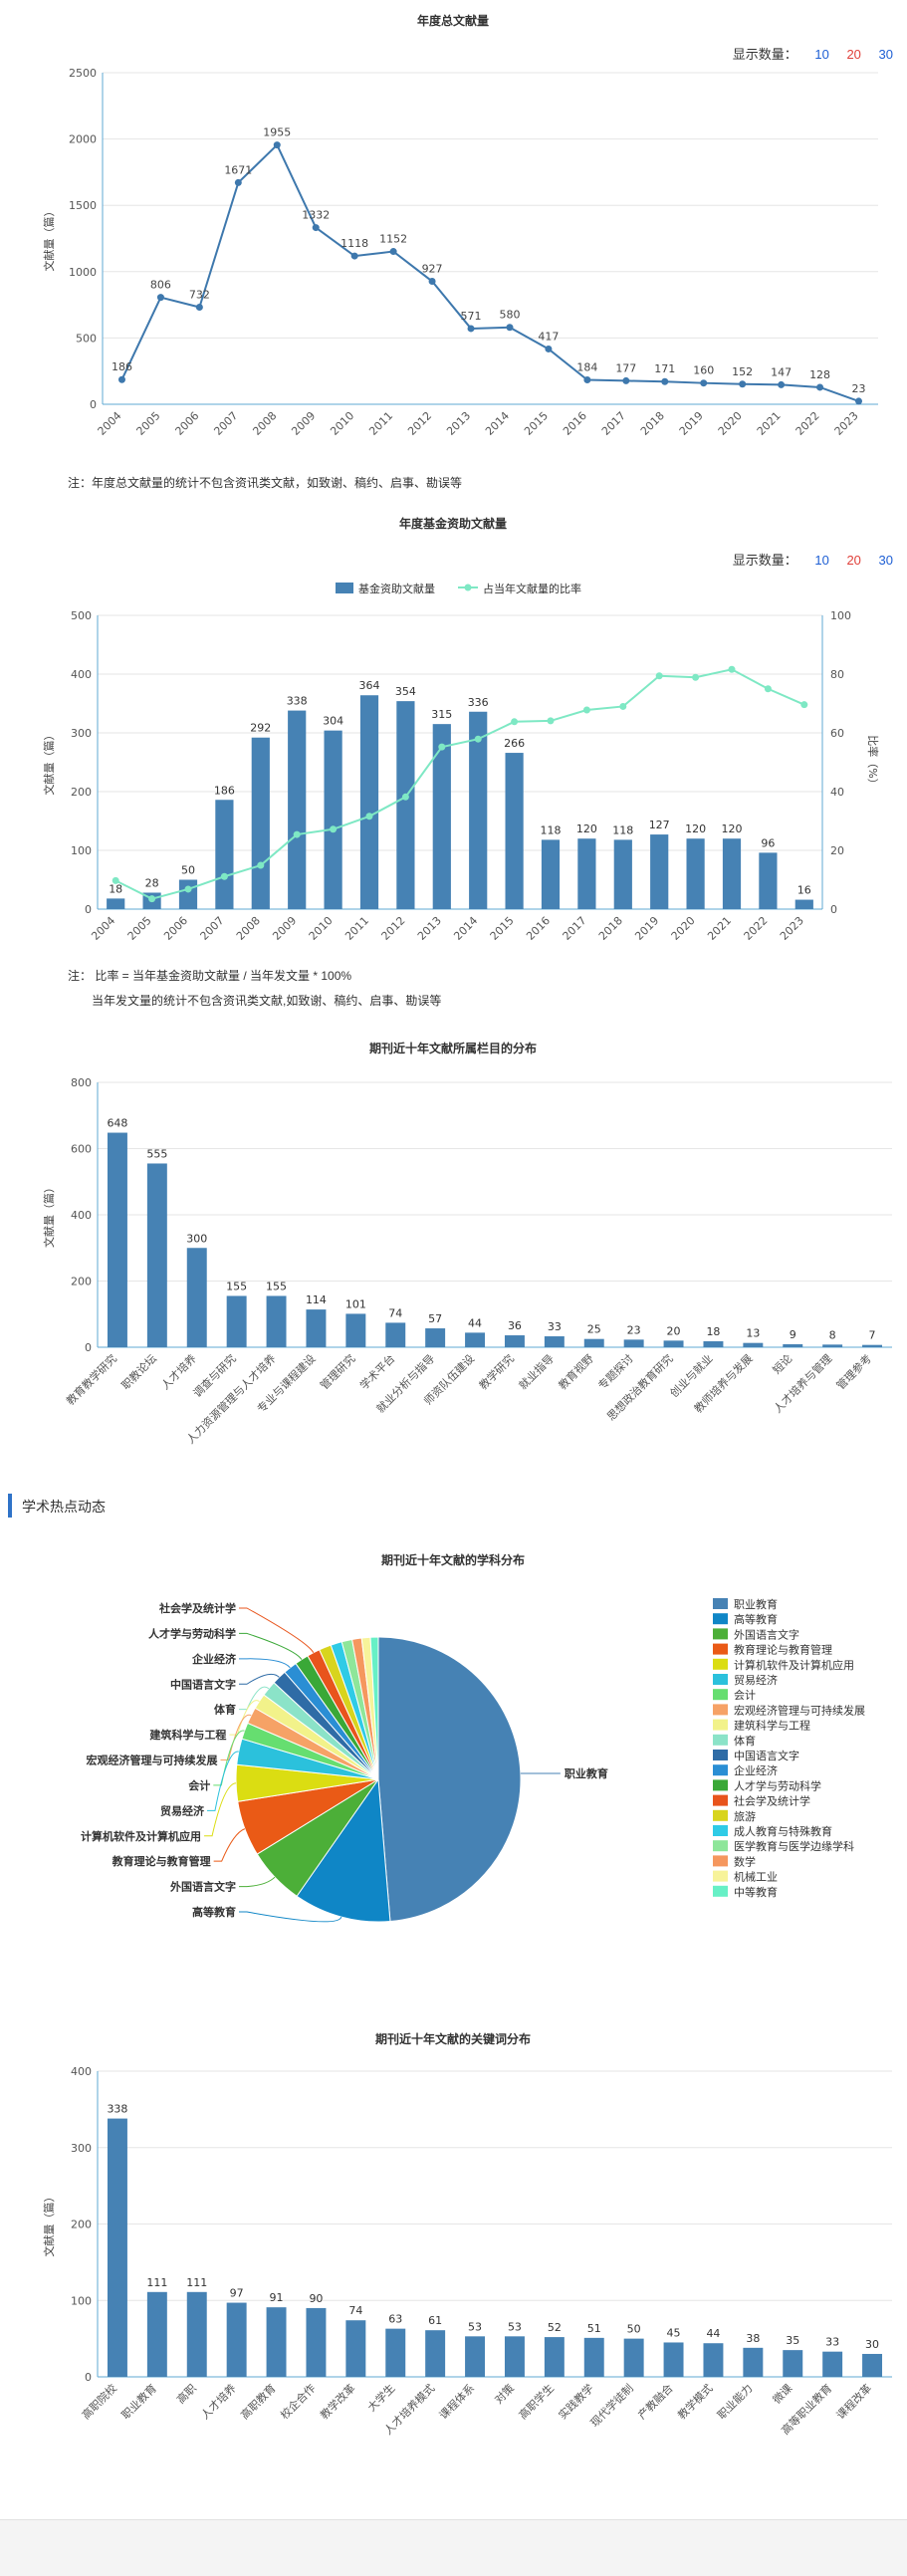  What do you see at coordinates (674, 1330) in the screenshot?
I see `data-label: 20` at bounding box center [674, 1330].